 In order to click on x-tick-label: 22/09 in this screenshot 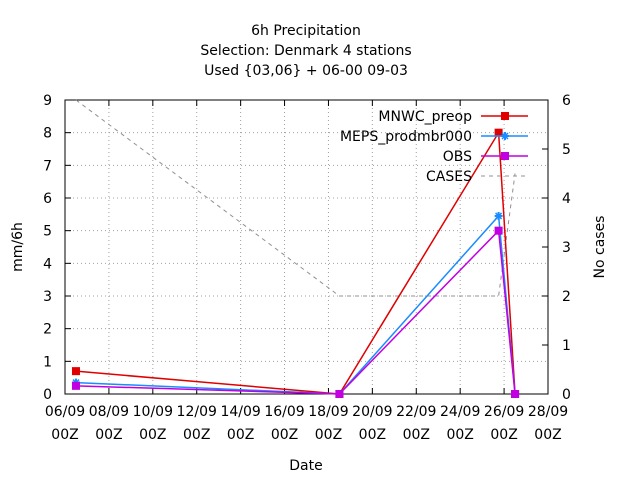, I will do `click(416, 412)`.